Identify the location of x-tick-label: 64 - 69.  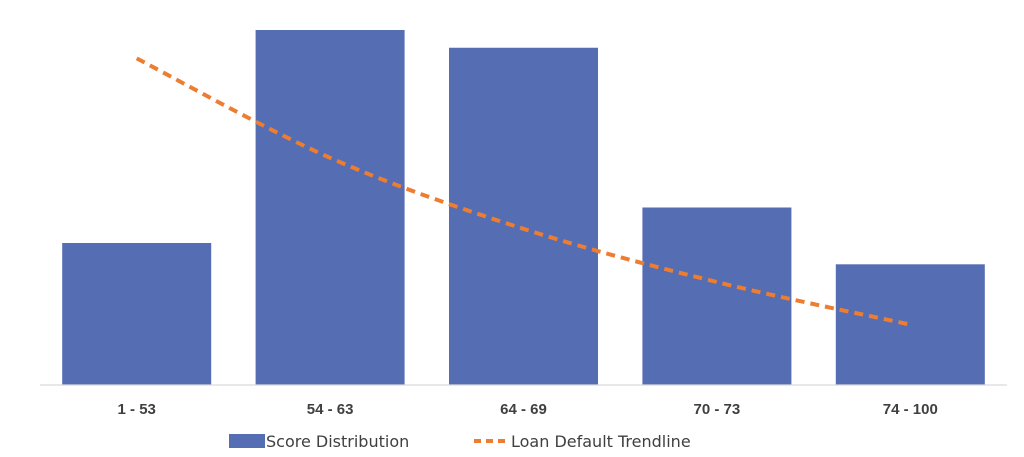
(523, 409).